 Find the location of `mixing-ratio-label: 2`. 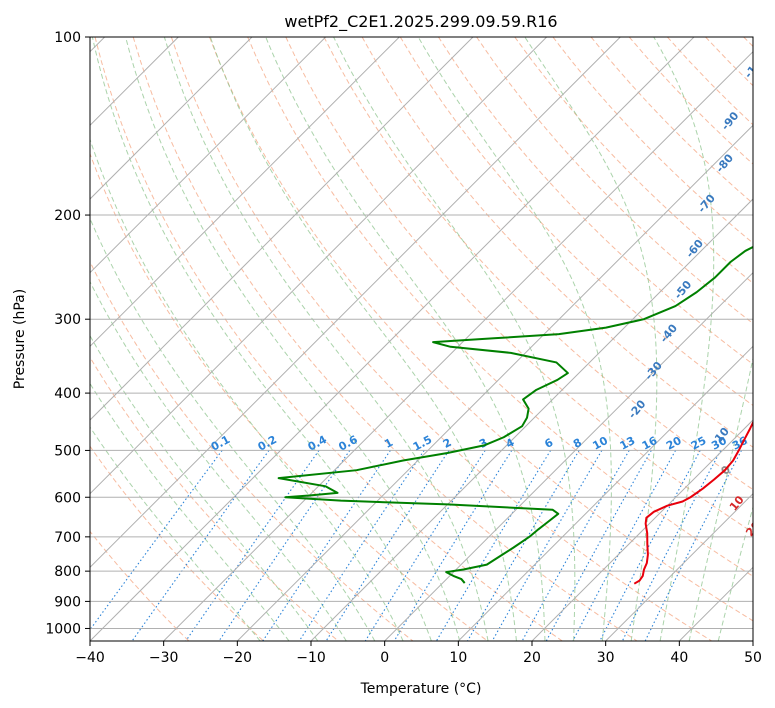

mixing-ratio-label: 2 is located at coordinates (447, 443).